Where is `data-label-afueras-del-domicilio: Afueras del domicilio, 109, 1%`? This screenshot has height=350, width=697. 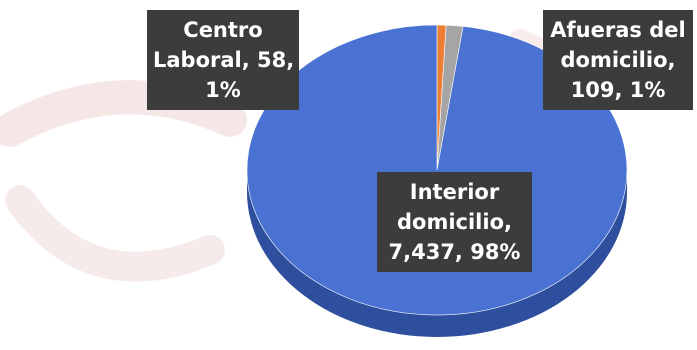 data-label-afueras-del-domicilio: Afueras del domicilio, 109, 1% is located at coordinates (618, 60).